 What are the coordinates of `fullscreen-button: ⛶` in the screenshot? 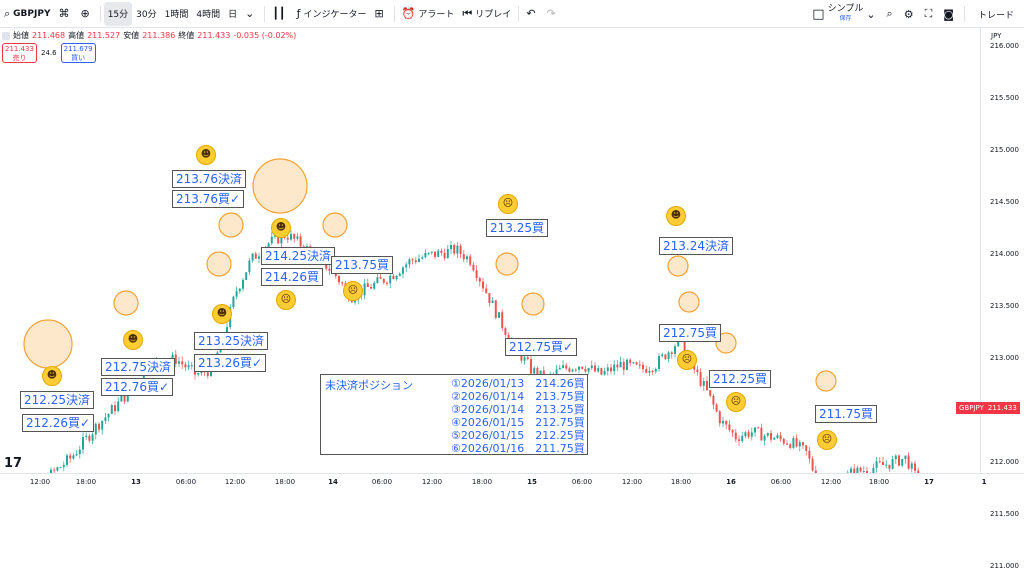 It's located at (930, 14).